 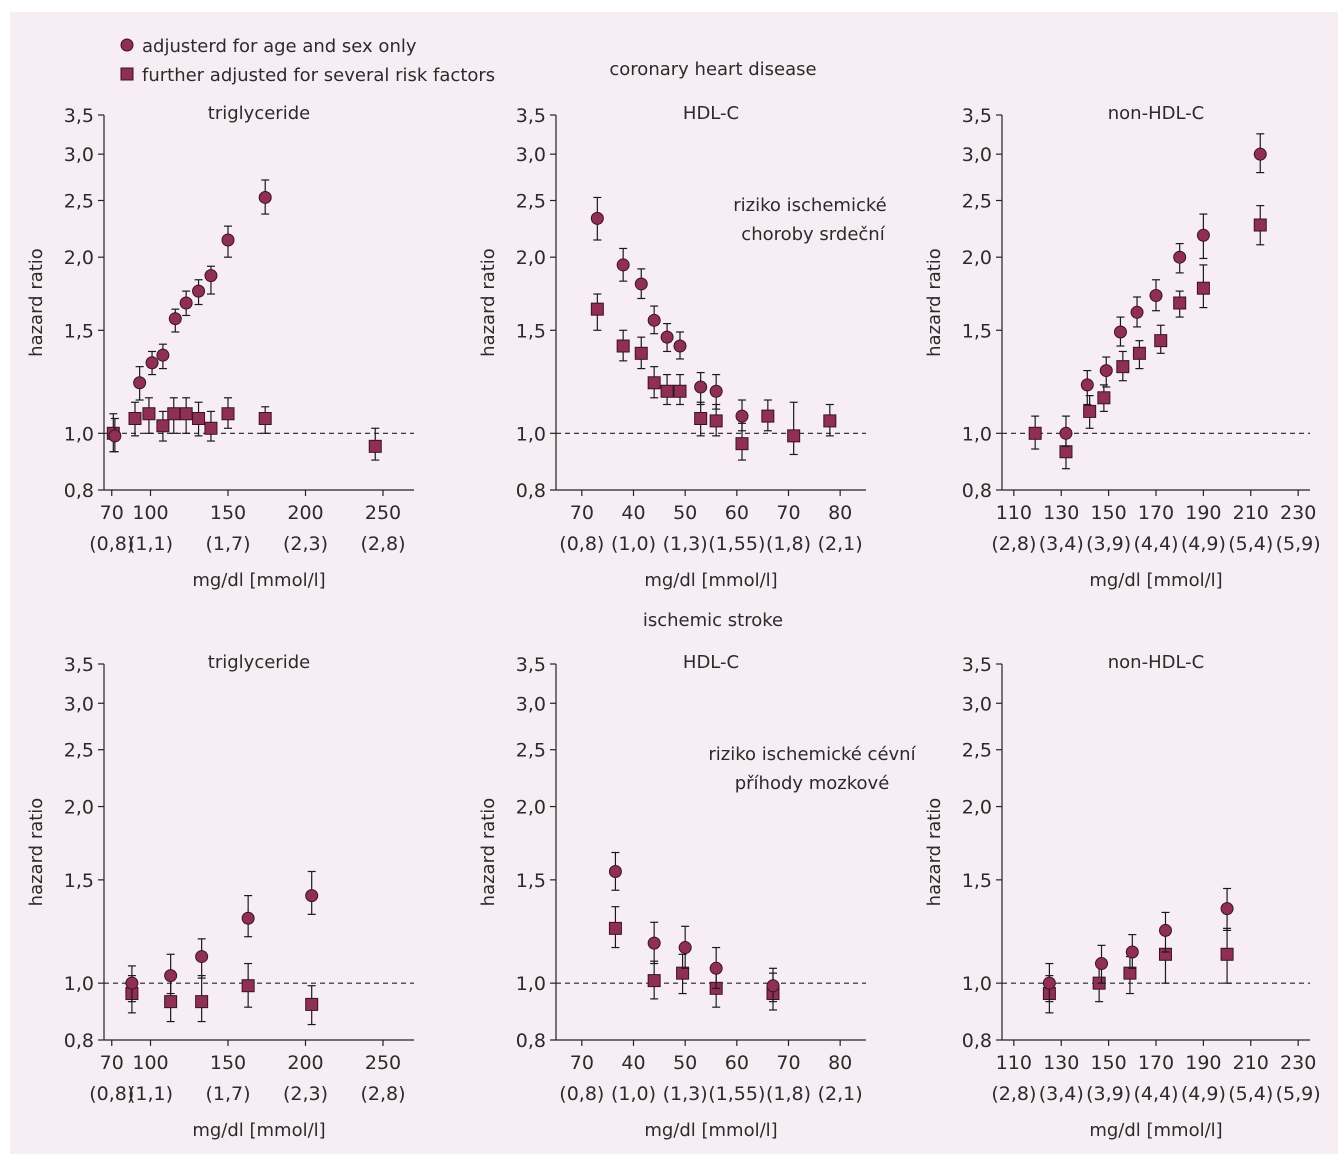 I want to click on annotation-stroke-line1: riziko ischemické cévní, so click(x=812, y=754).